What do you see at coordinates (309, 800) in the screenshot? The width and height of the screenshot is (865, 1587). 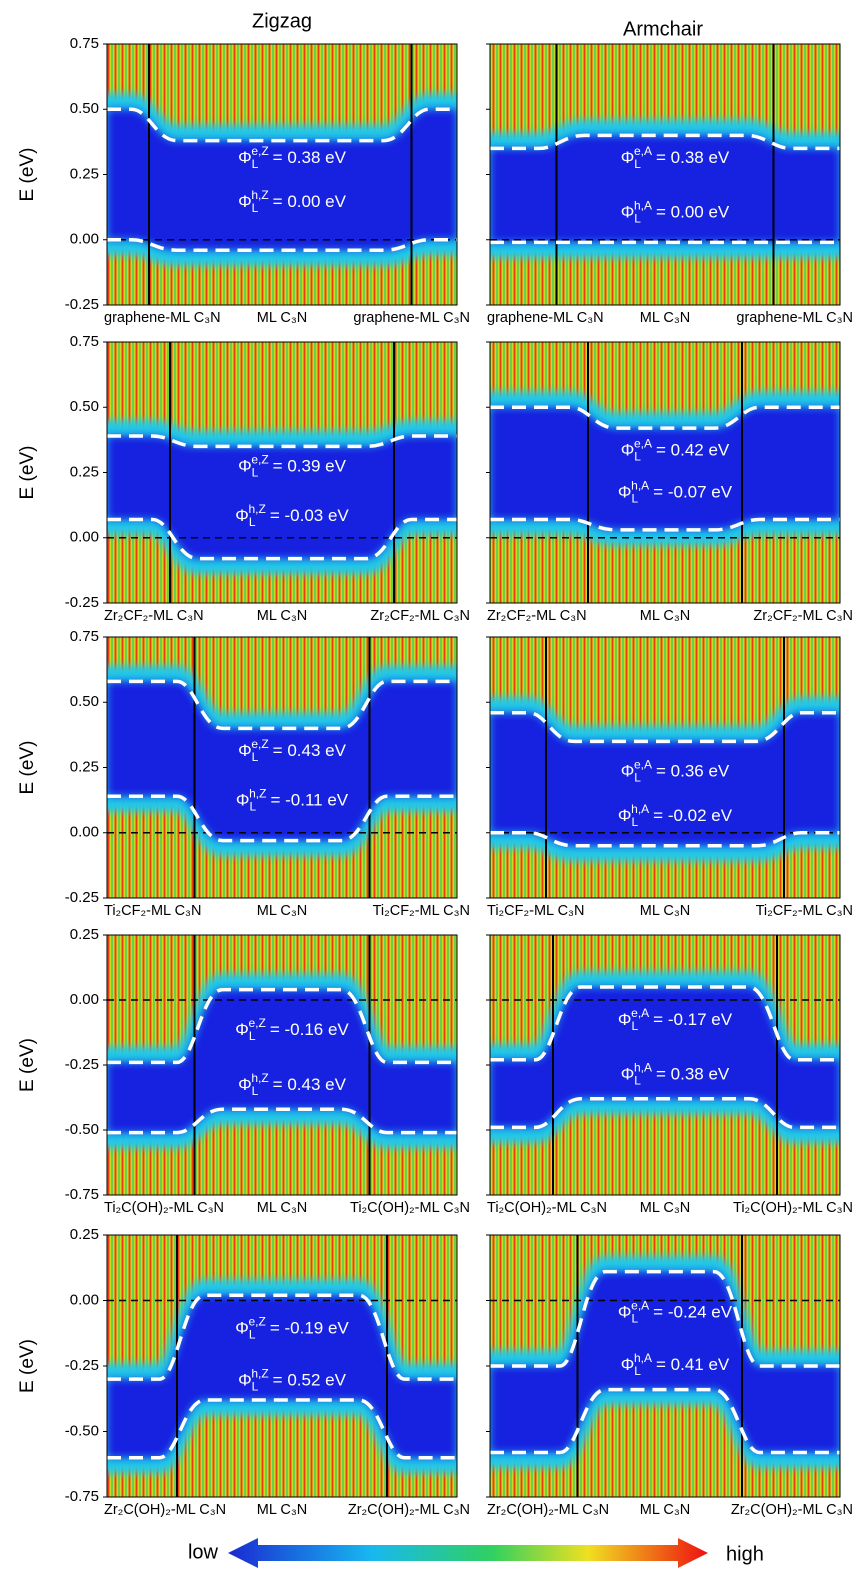 I see `barrier-value: = -0.11 eV` at bounding box center [309, 800].